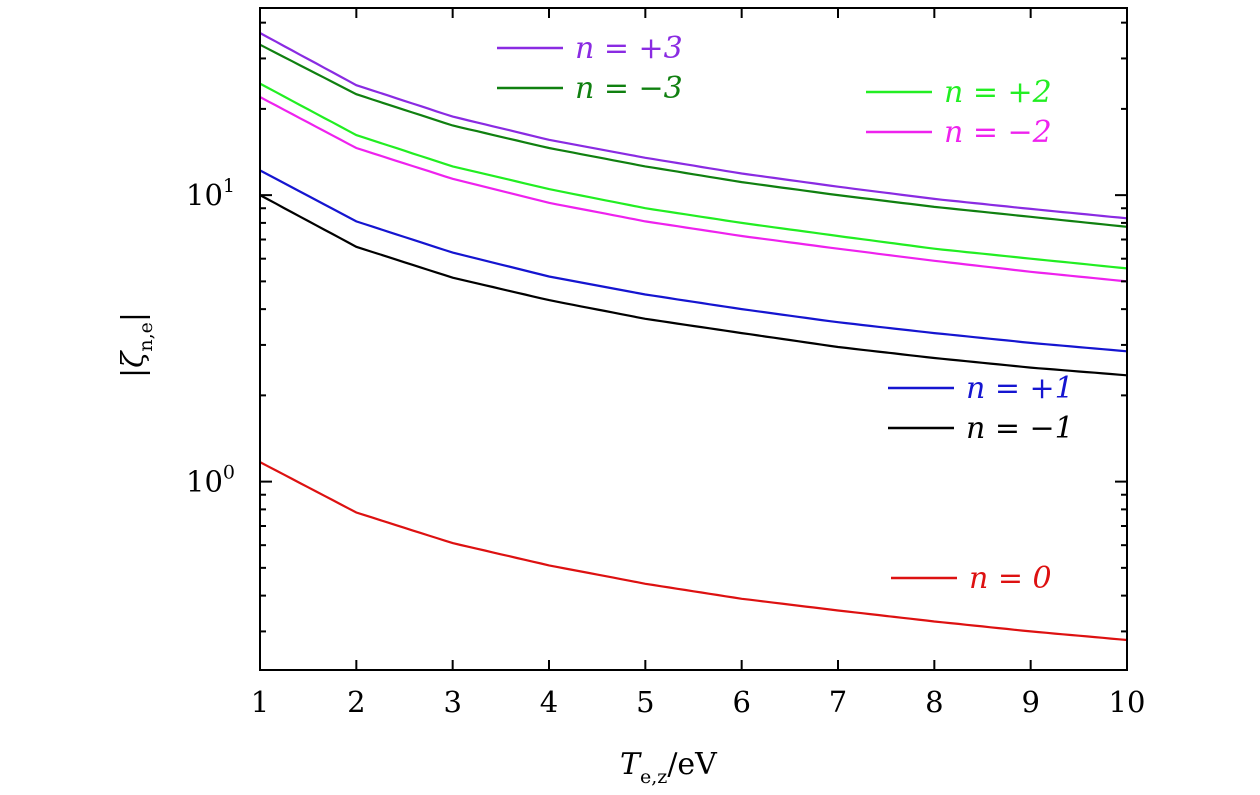  I want to click on x-tick-label-0: 1, so click(260, 702).